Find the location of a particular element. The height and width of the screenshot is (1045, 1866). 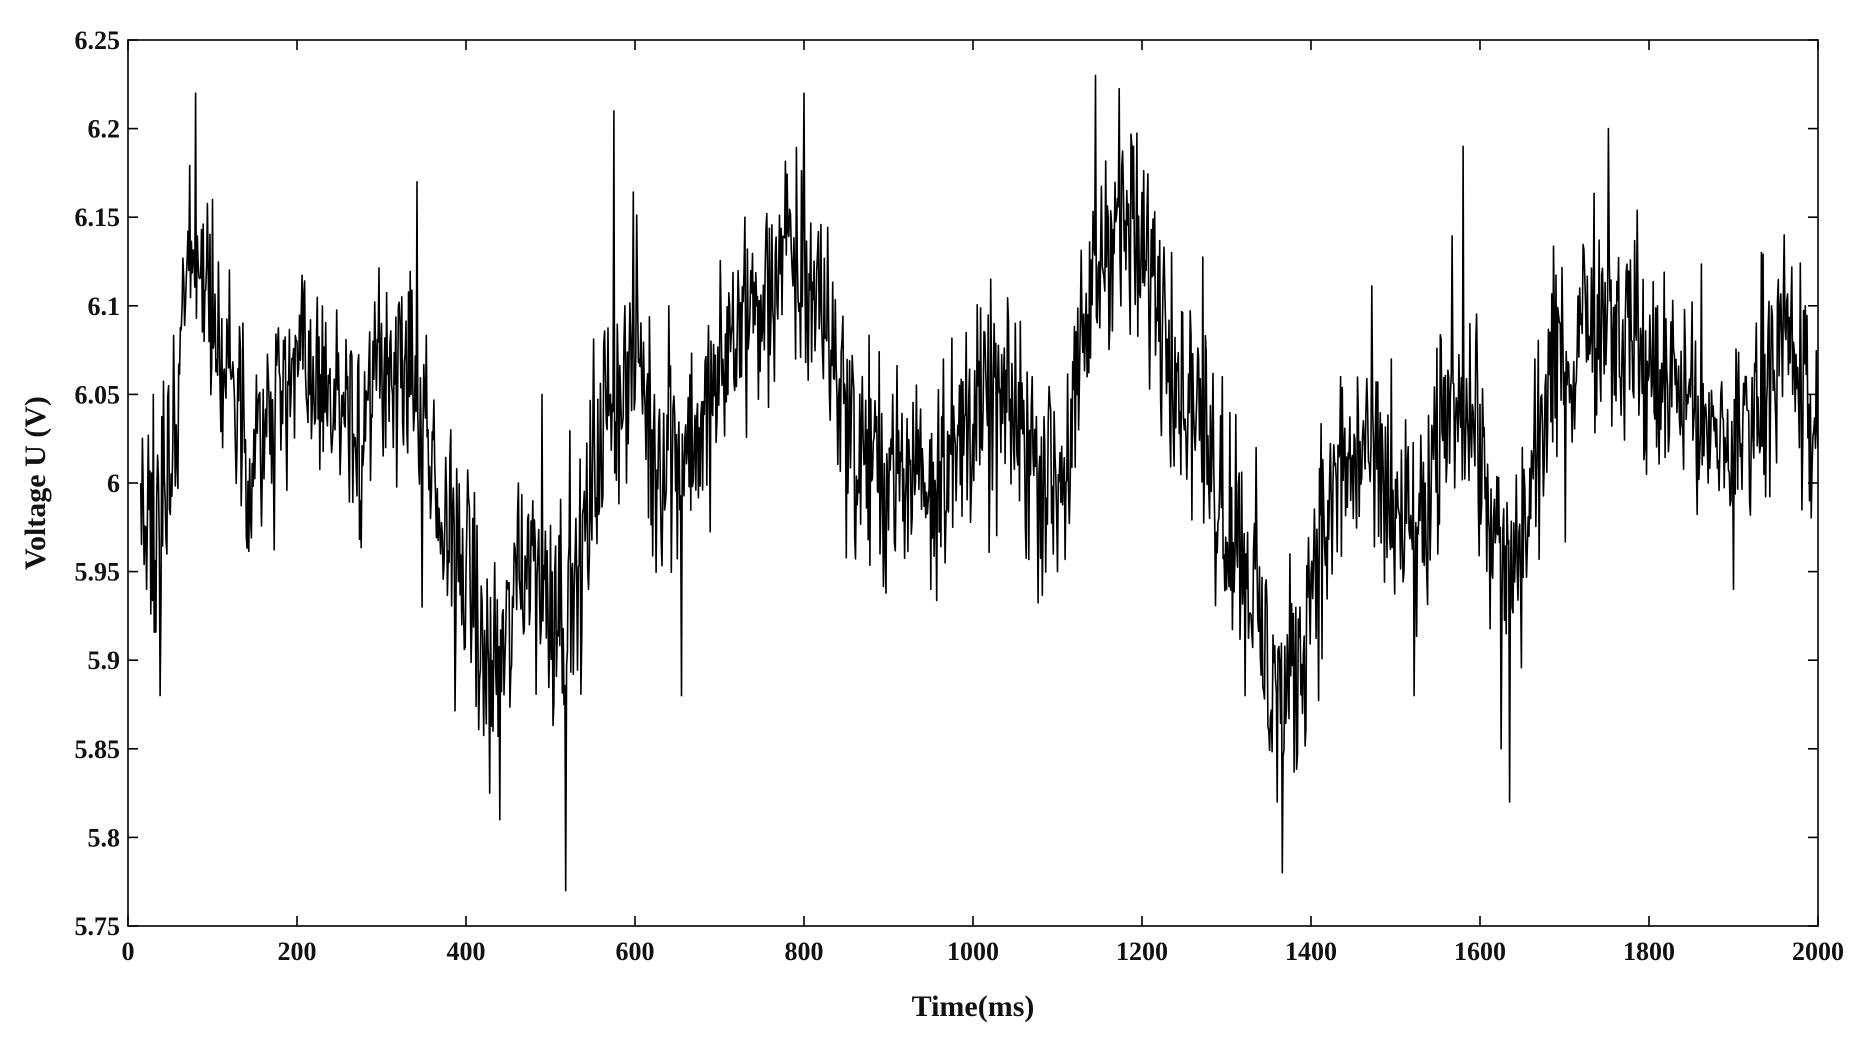

y-tick-label: 6.15 is located at coordinates (98, 217).